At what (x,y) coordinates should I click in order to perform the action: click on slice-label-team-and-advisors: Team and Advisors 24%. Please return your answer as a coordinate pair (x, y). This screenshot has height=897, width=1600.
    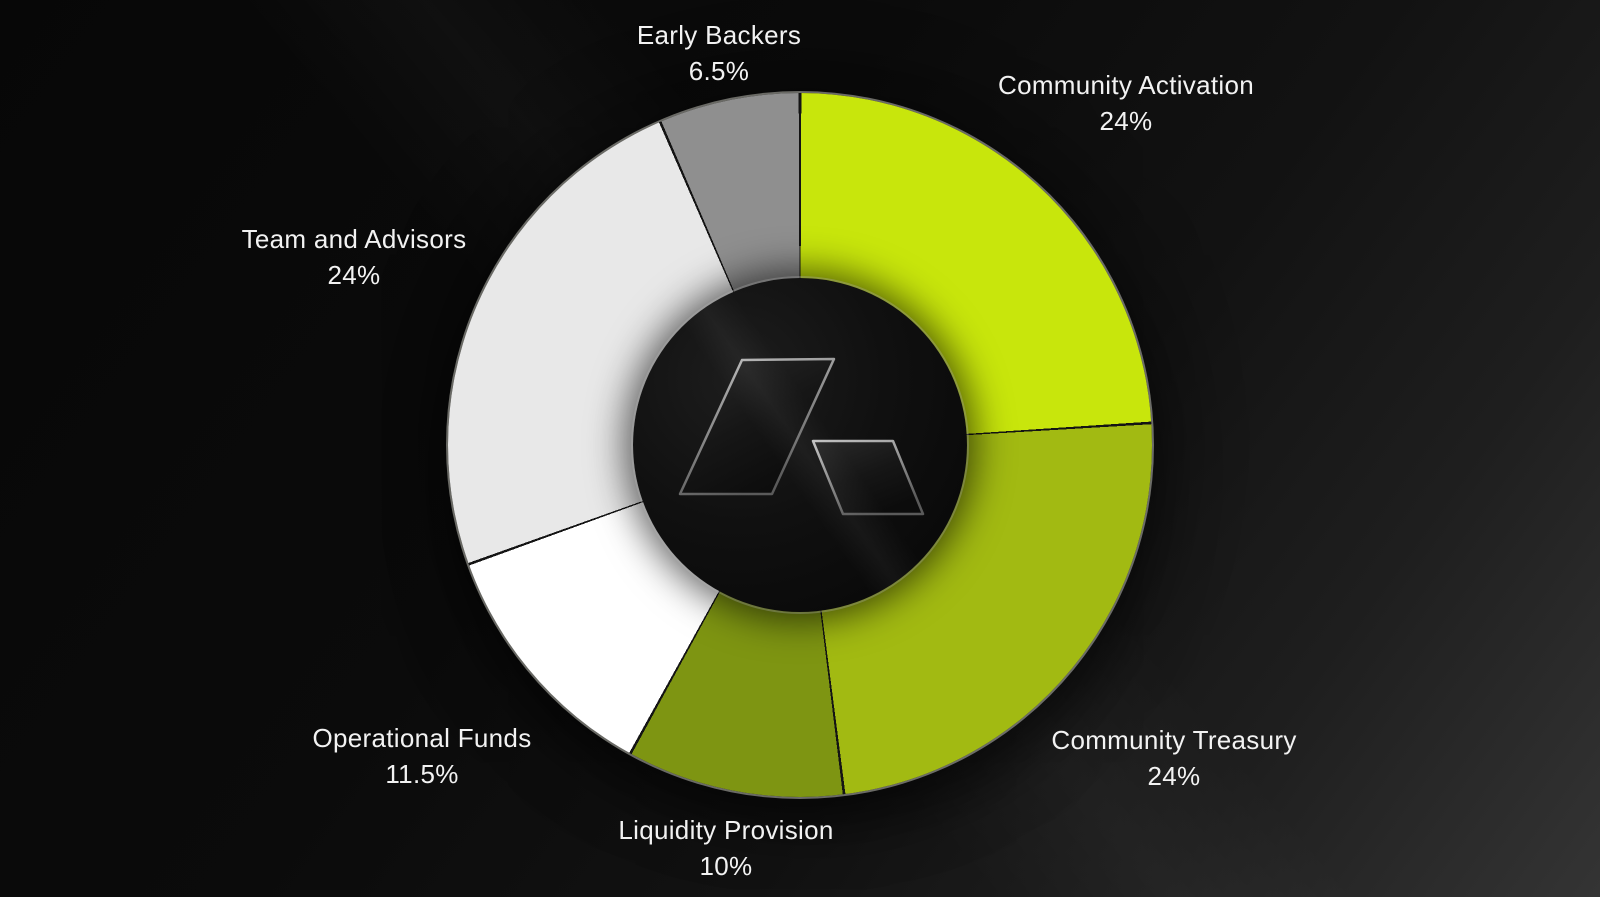
    Looking at the image, I should click on (354, 257).